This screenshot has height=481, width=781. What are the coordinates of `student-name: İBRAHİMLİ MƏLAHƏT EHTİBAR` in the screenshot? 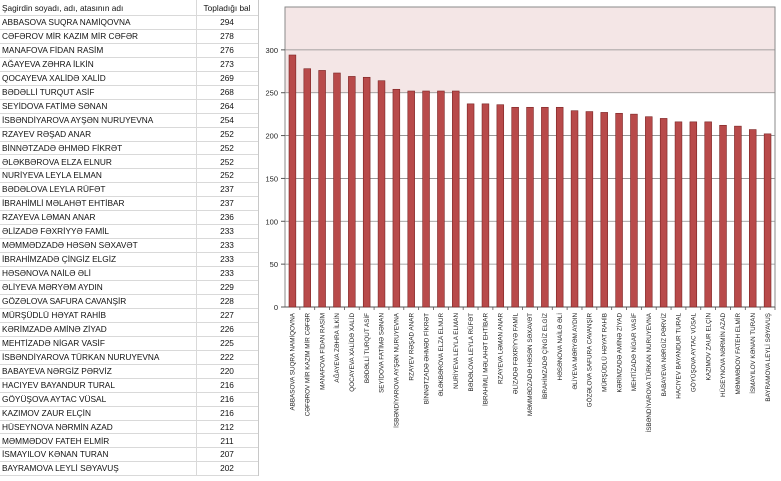 It's located at (63, 203).